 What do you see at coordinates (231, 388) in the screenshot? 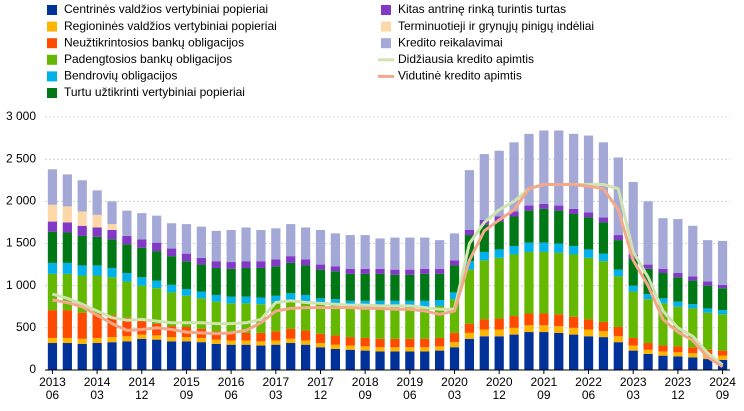
I see `x-tick-label: 2016 06` at bounding box center [231, 388].